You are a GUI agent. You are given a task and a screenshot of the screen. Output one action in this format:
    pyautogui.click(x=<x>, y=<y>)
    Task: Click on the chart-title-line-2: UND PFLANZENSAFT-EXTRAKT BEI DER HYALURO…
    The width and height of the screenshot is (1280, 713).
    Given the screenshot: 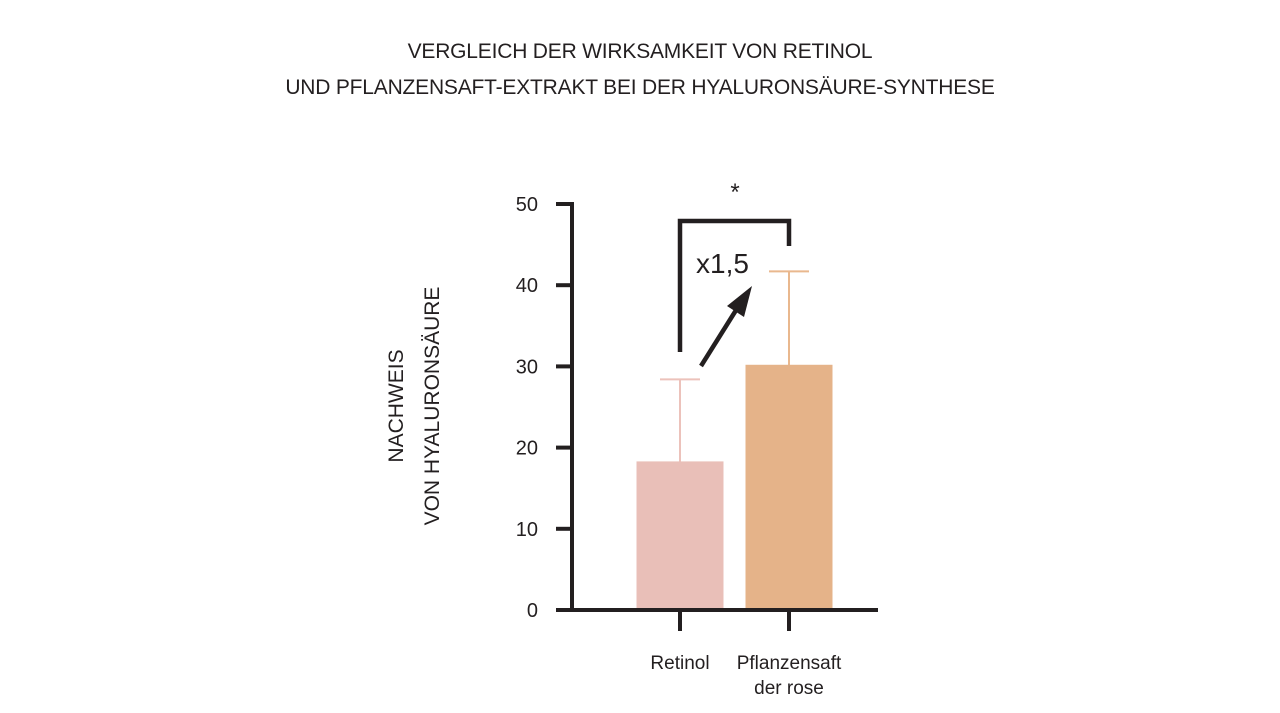 What is the action you would take?
    pyautogui.click(x=640, y=87)
    